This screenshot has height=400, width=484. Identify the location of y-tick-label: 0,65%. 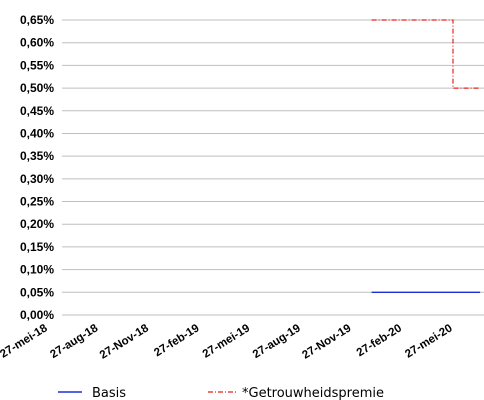
(37, 20).